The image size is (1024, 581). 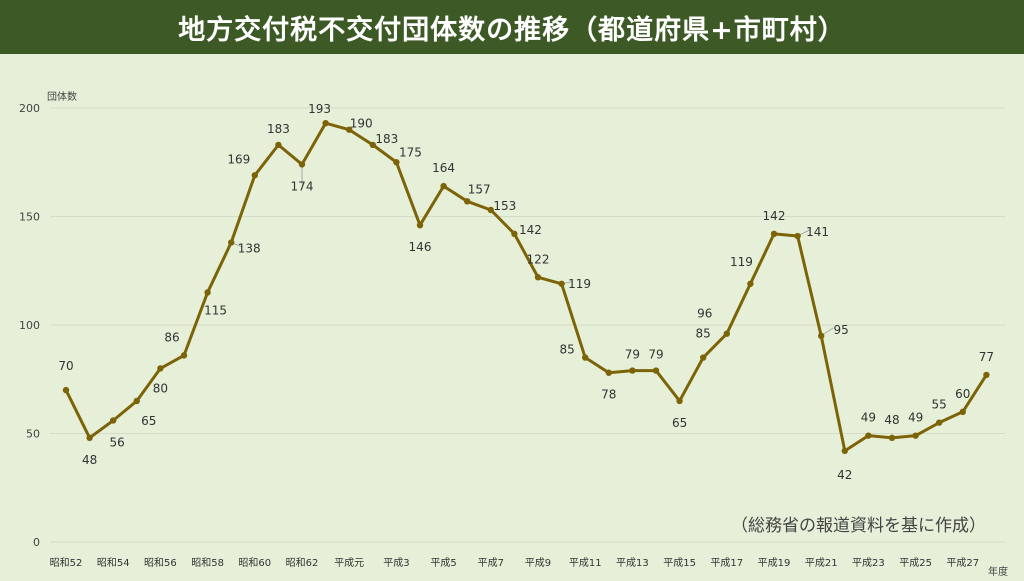 I want to click on x-tick-label: 昭和58, so click(x=207, y=563).